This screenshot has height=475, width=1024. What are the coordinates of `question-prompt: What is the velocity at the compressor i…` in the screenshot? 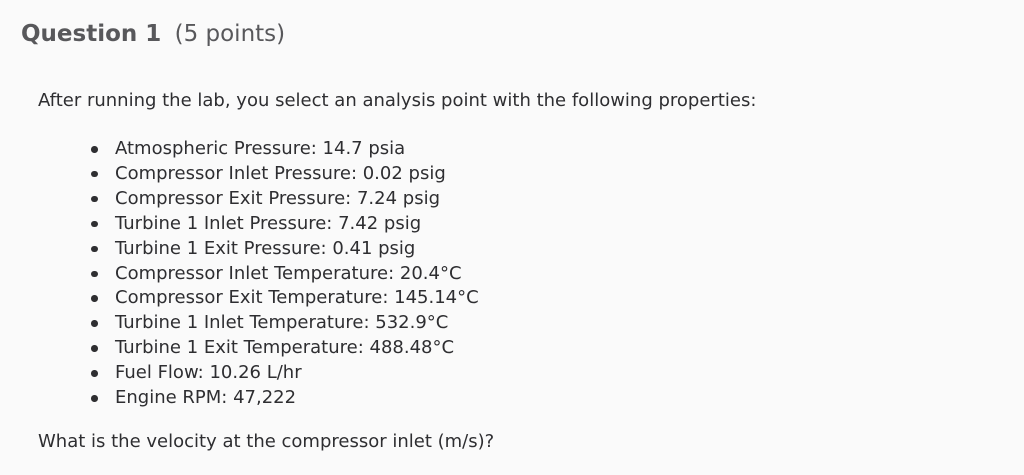 It's located at (266, 441).